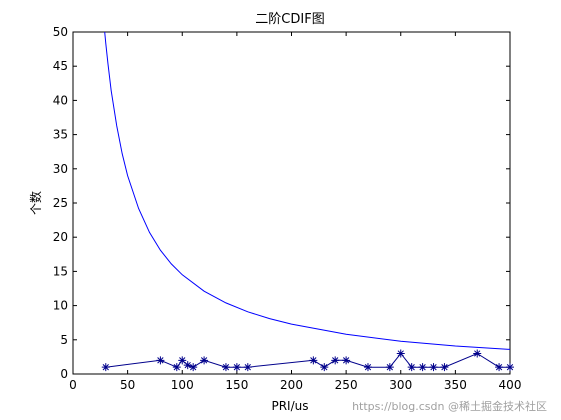 The height and width of the screenshot is (420, 561). I want to click on y-tick-label: 20, so click(60, 237).